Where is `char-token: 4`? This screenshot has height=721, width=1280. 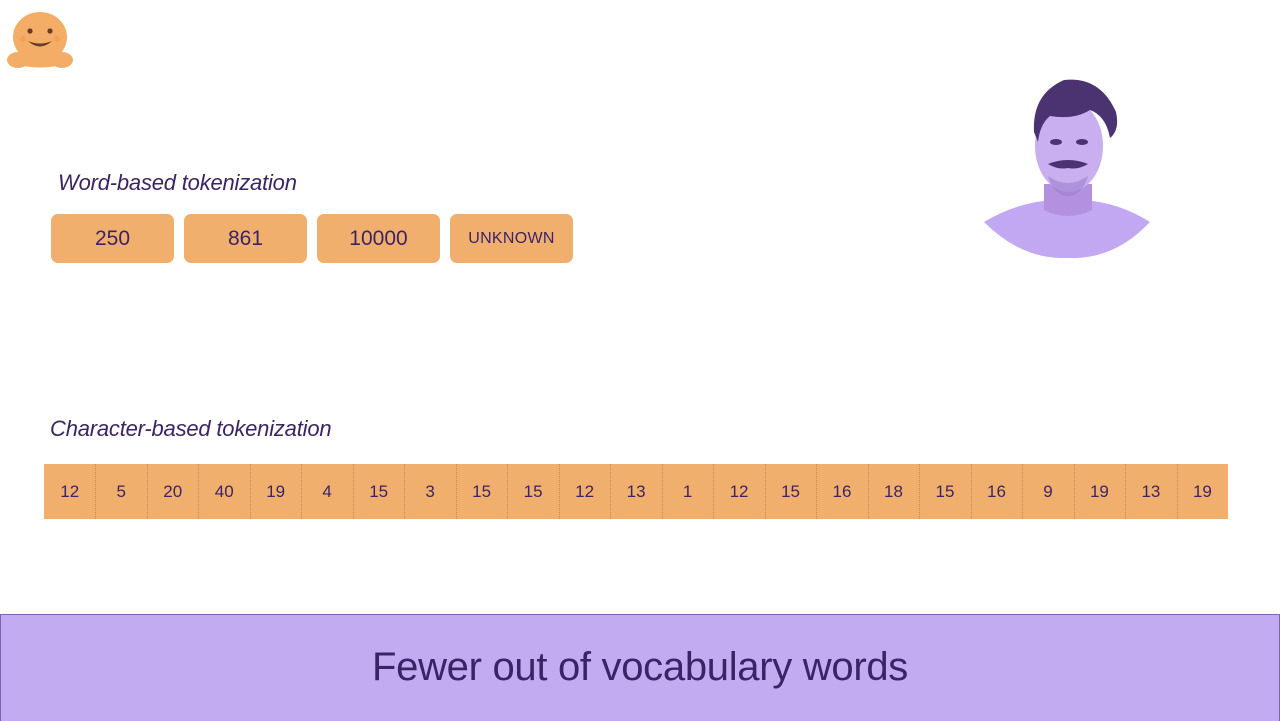 char-token: 4 is located at coordinates (326, 491).